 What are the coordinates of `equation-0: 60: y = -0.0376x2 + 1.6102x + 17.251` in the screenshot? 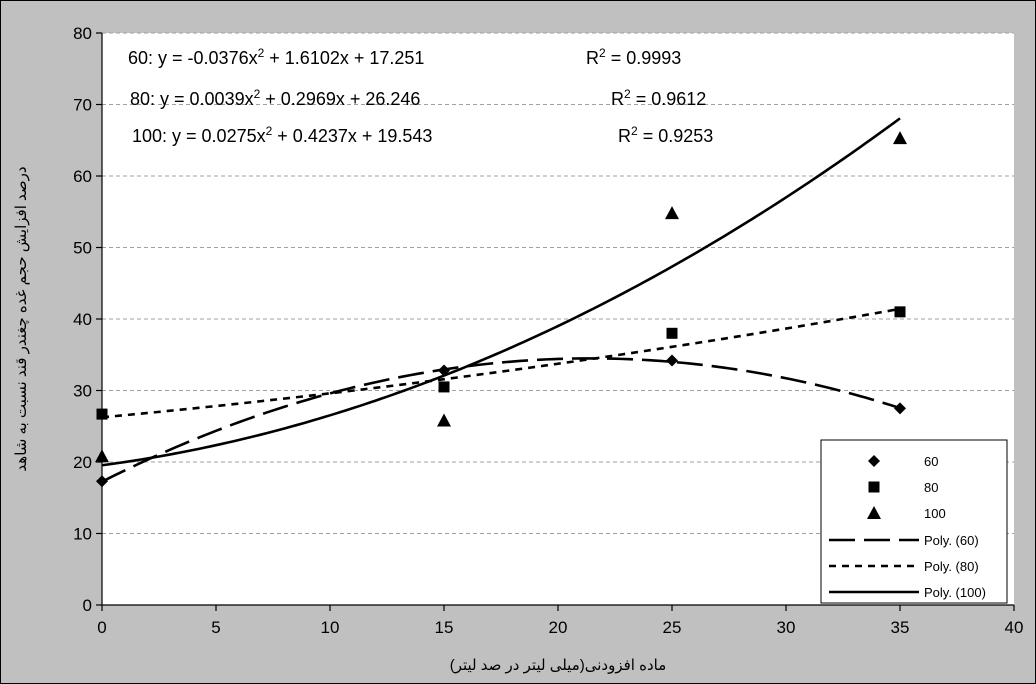 It's located at (276, 57).